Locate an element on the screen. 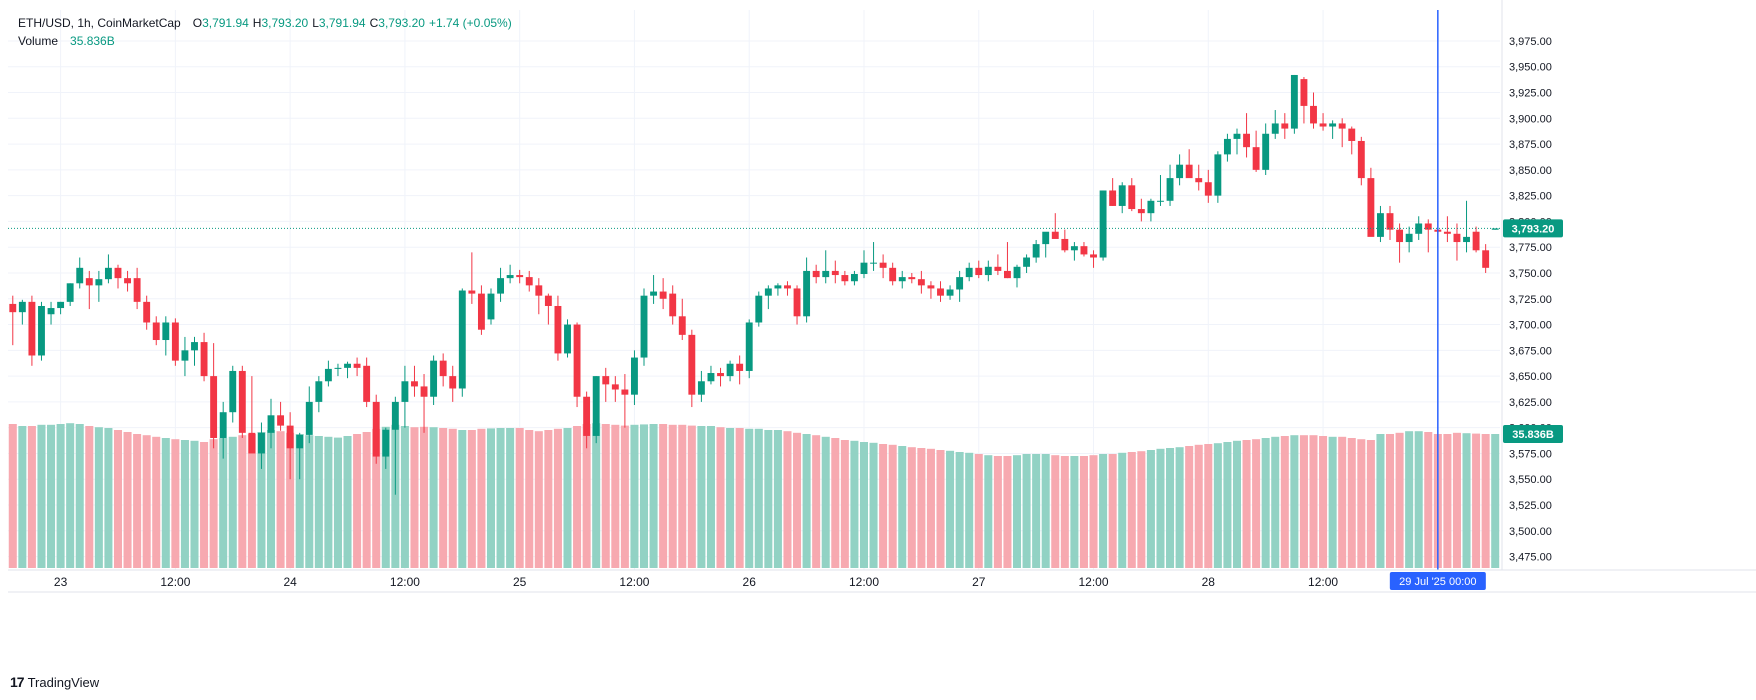  y-tick-label: 3,900.00 is located at coordinates (1530, 119).